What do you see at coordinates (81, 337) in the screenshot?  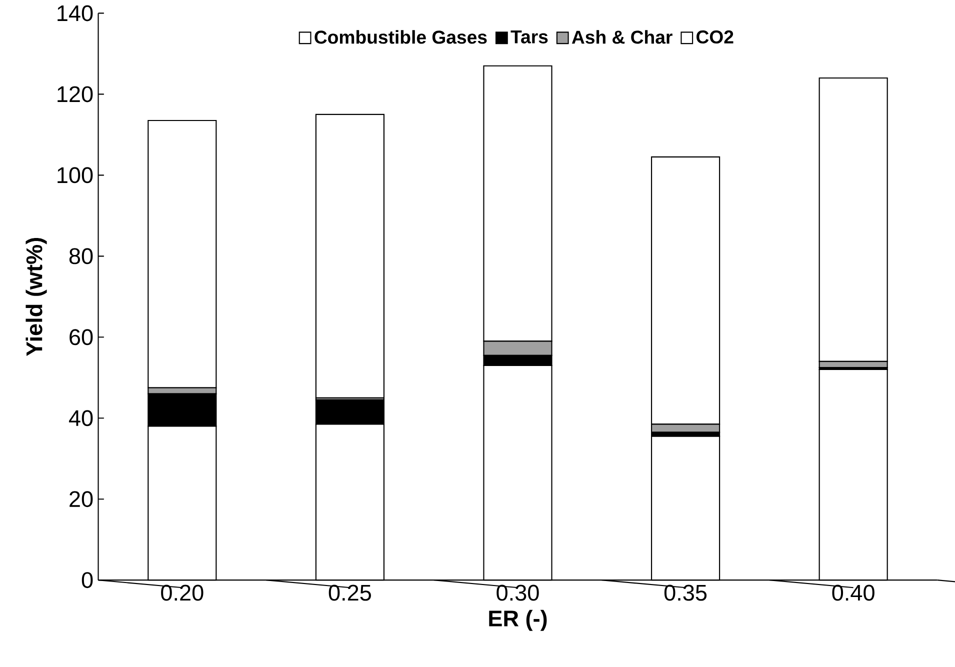 I see `y-tick-label: 60` at bounding box center [81, 337].